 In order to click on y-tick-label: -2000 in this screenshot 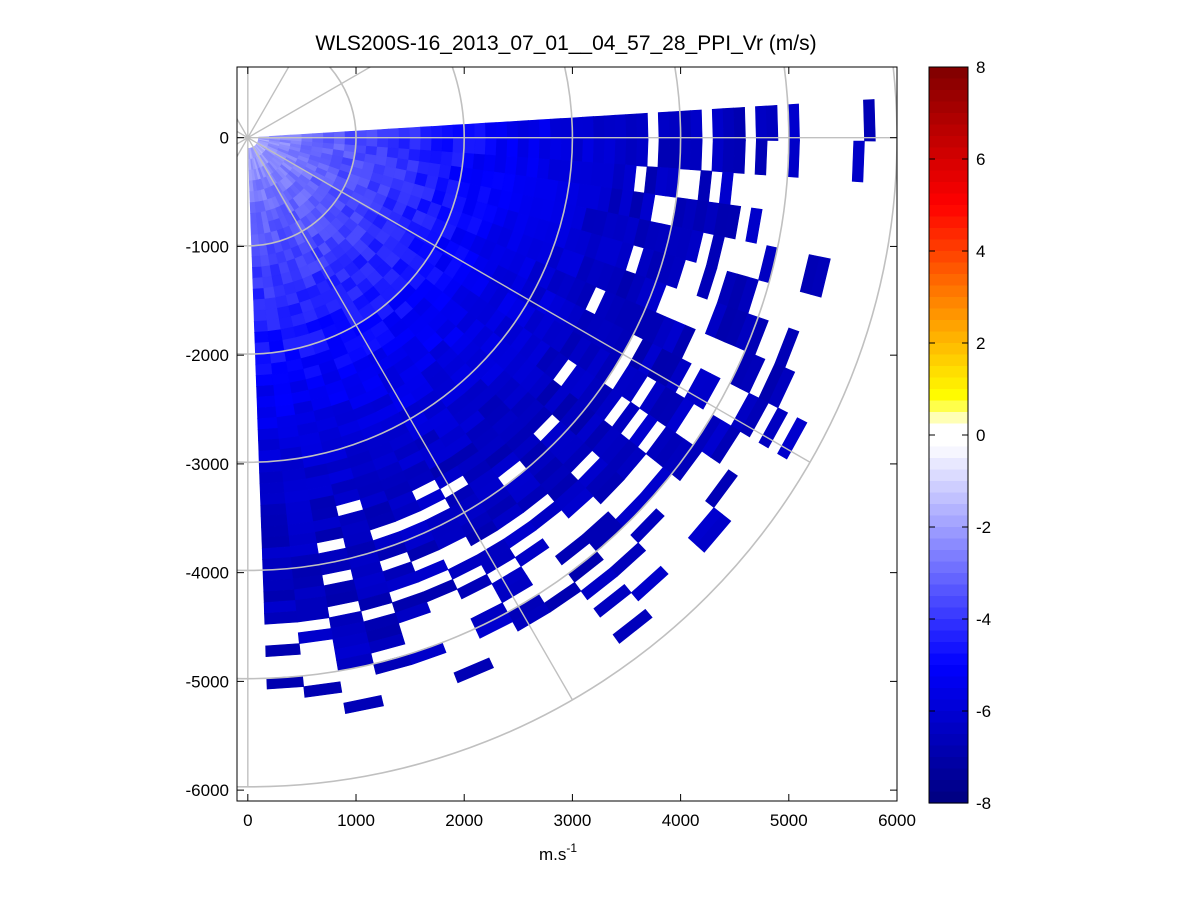, I will do `click(207, 355)`.